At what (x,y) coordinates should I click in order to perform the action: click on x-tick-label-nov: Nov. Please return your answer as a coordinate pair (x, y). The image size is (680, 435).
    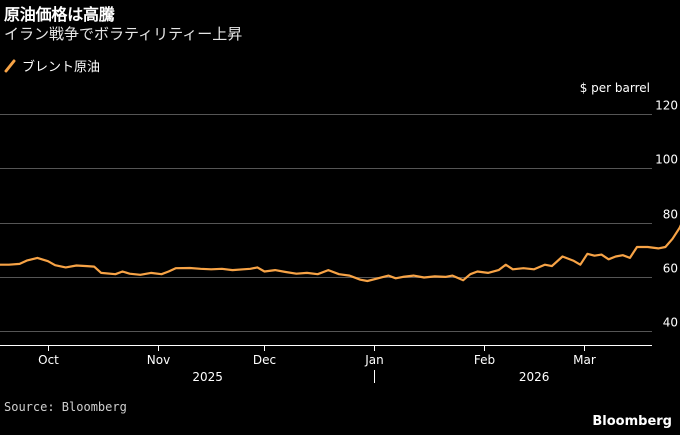
    Looking at the image, I should click on (158, 360).